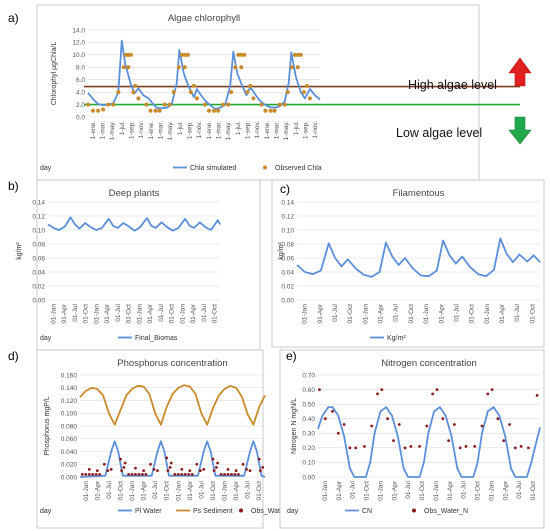 The image size is (550, 531). I want to click on legend-entry: Chla simulated, so click(213, 168).